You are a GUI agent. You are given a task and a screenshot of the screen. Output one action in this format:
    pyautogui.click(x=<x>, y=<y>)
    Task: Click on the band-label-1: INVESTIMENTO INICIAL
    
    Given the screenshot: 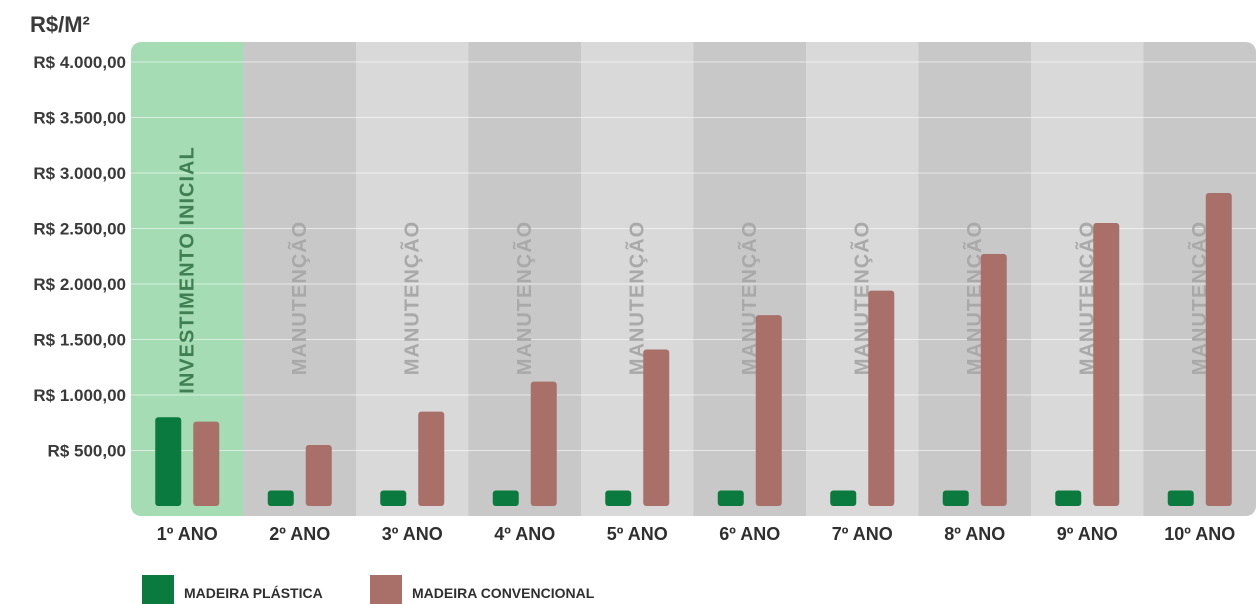 What is the action you would take?
    pyautogui.click(x=187, y=269)
    